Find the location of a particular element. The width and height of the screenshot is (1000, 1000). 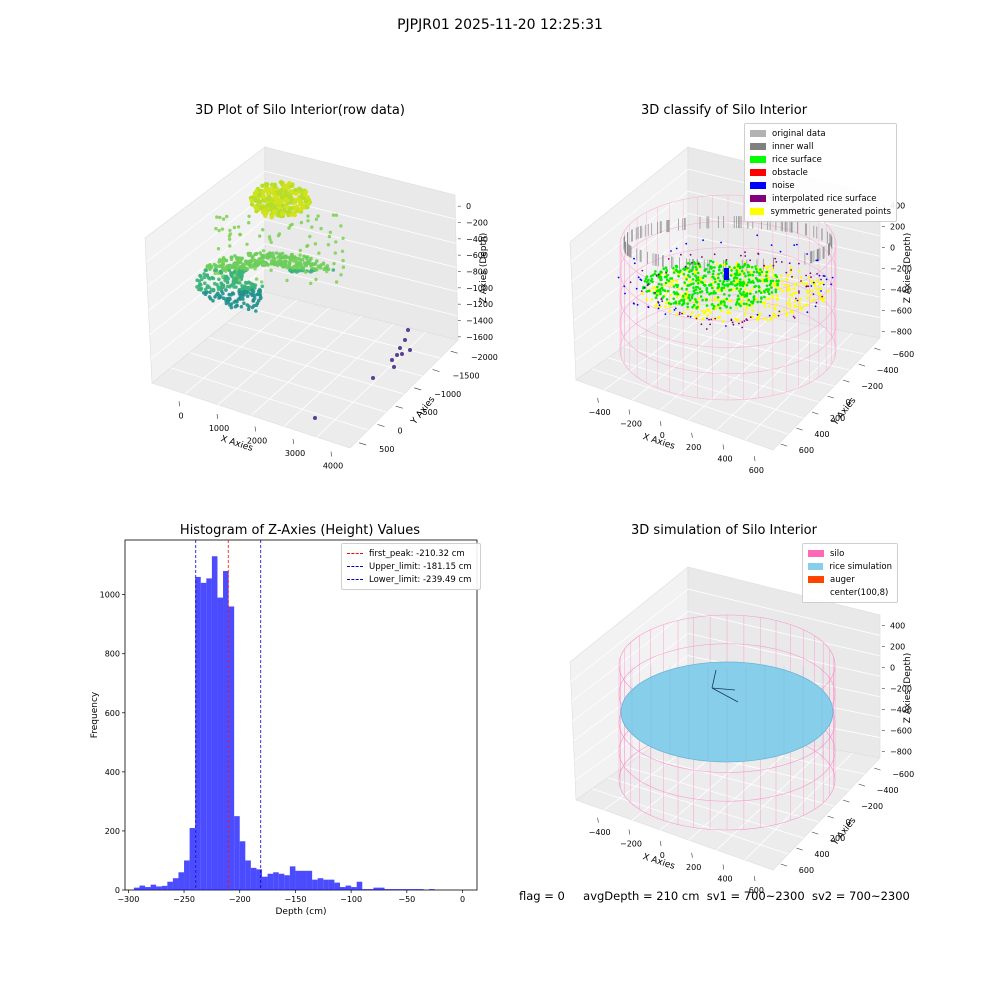

sim-y-axis-label: Y Axies is located at coordinates (844, 832).